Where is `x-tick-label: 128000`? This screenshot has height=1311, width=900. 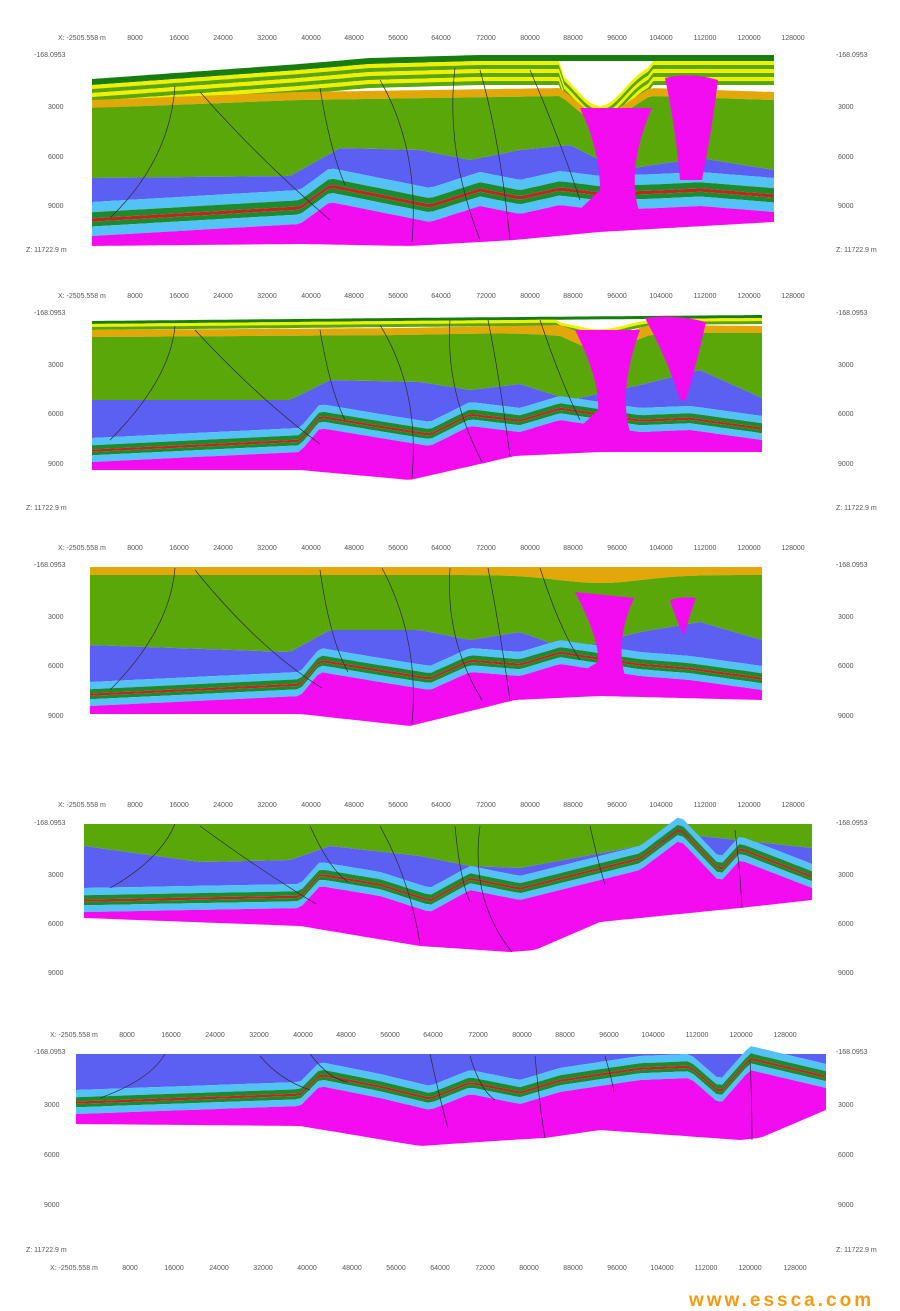 x-tick-label: 128000 is located at coordinates (792, 296).